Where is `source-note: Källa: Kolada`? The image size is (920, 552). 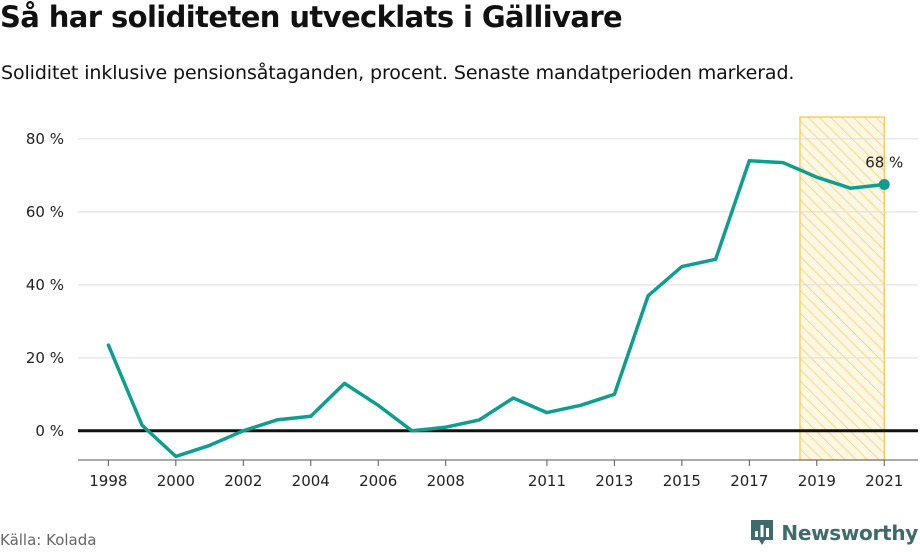 source-note: Källa: Kolada is located at coordinates (48, 540).